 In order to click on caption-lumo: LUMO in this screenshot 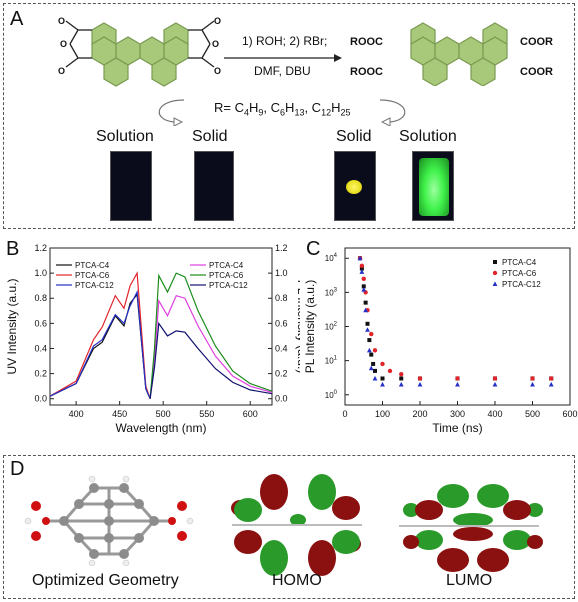, I will do `click(469, 580)`.